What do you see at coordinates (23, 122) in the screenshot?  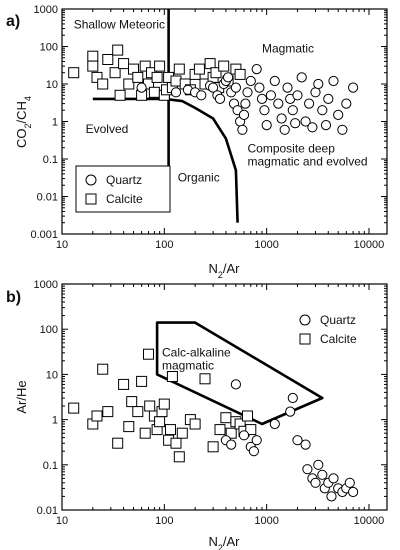 I see `y-axis-label-a: CO2/CH4` at bounding box center [23, 122].